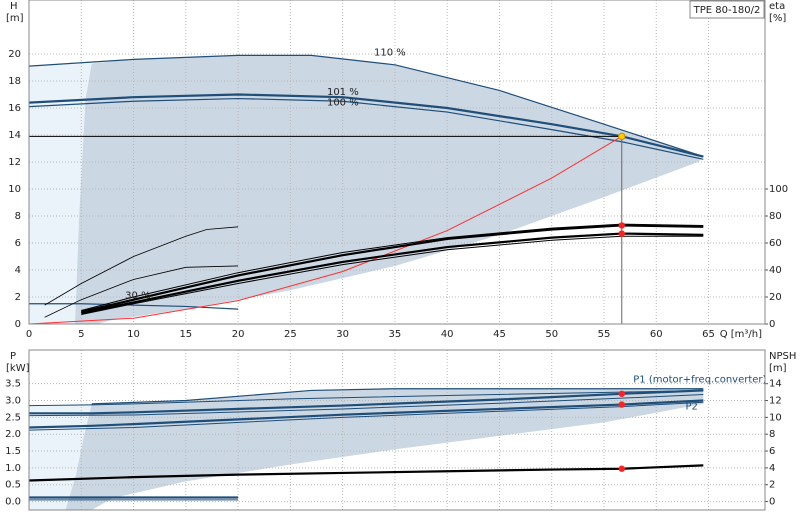 The height and width of the screenshot is (520, 800). What do you see at coordinates (775, 270) in the screenshot?
I see `y2-tick-label: 40` at bounding box center [775, 270].